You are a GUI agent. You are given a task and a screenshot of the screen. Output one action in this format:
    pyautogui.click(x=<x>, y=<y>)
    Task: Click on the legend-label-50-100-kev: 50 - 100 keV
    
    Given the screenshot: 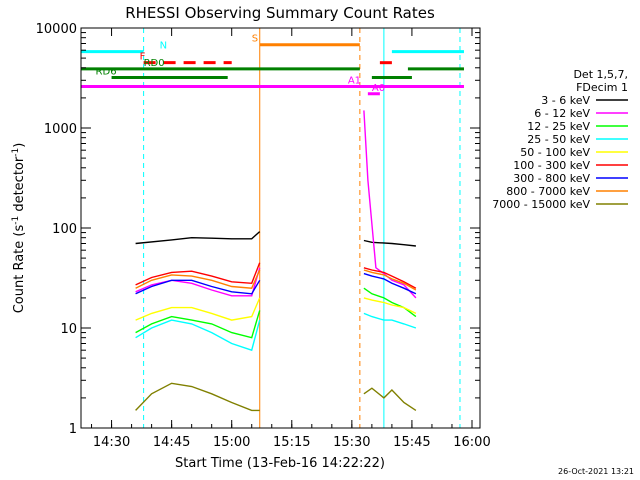 What is the action you would take?
    pyautogui.click(x=555, y=152)
    